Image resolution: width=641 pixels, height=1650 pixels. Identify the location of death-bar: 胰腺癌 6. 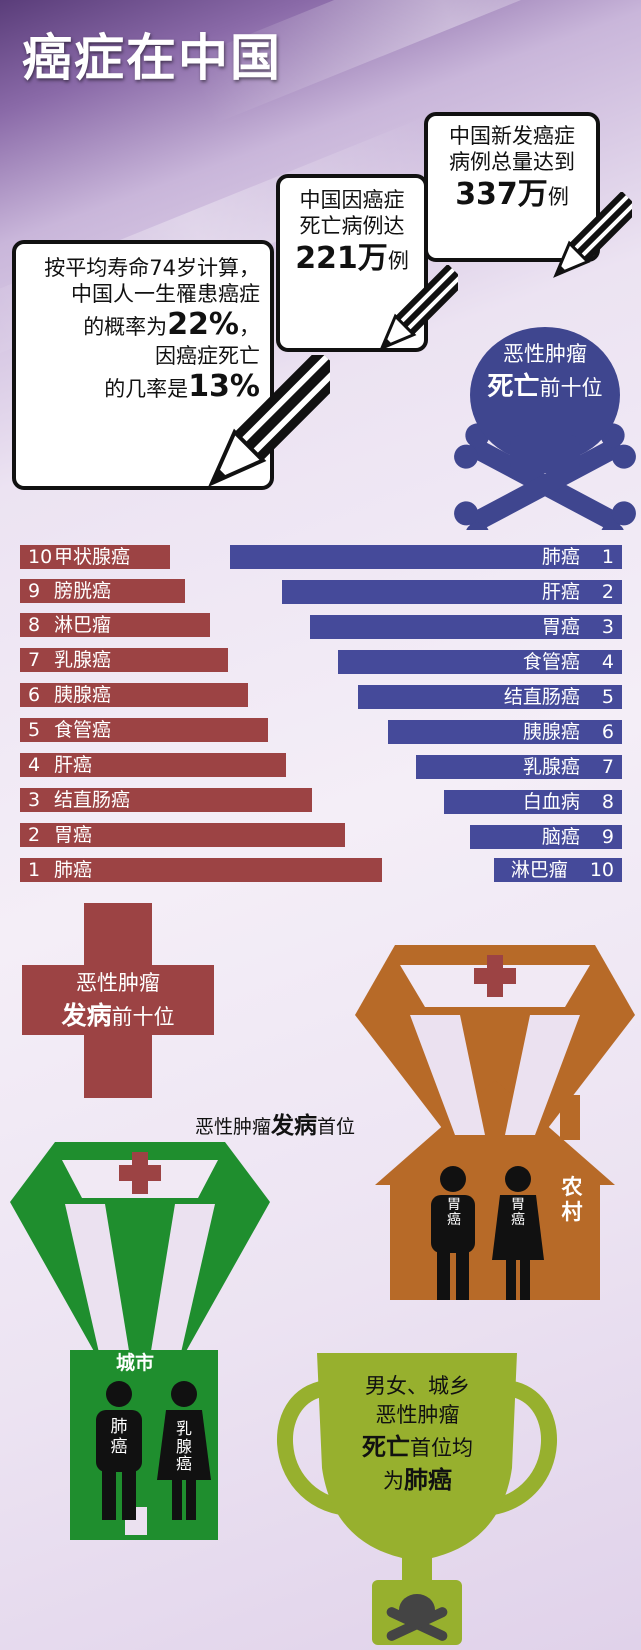
(505, 732).